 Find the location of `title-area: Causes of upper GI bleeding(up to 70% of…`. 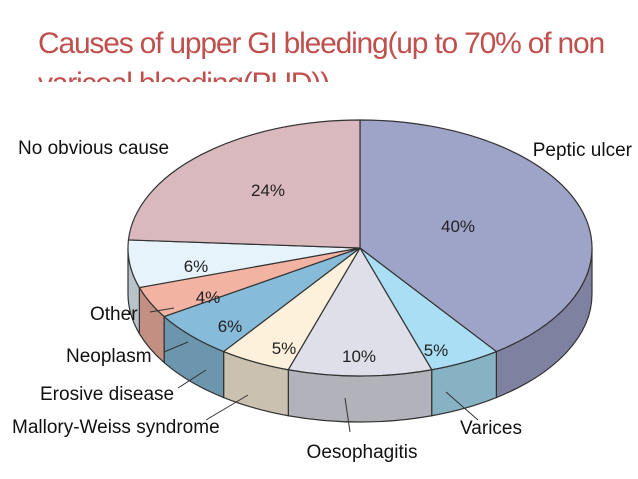

title-area: Causes of upper GI bleeding(up to 70% of… is located at coordinates (328, 53).